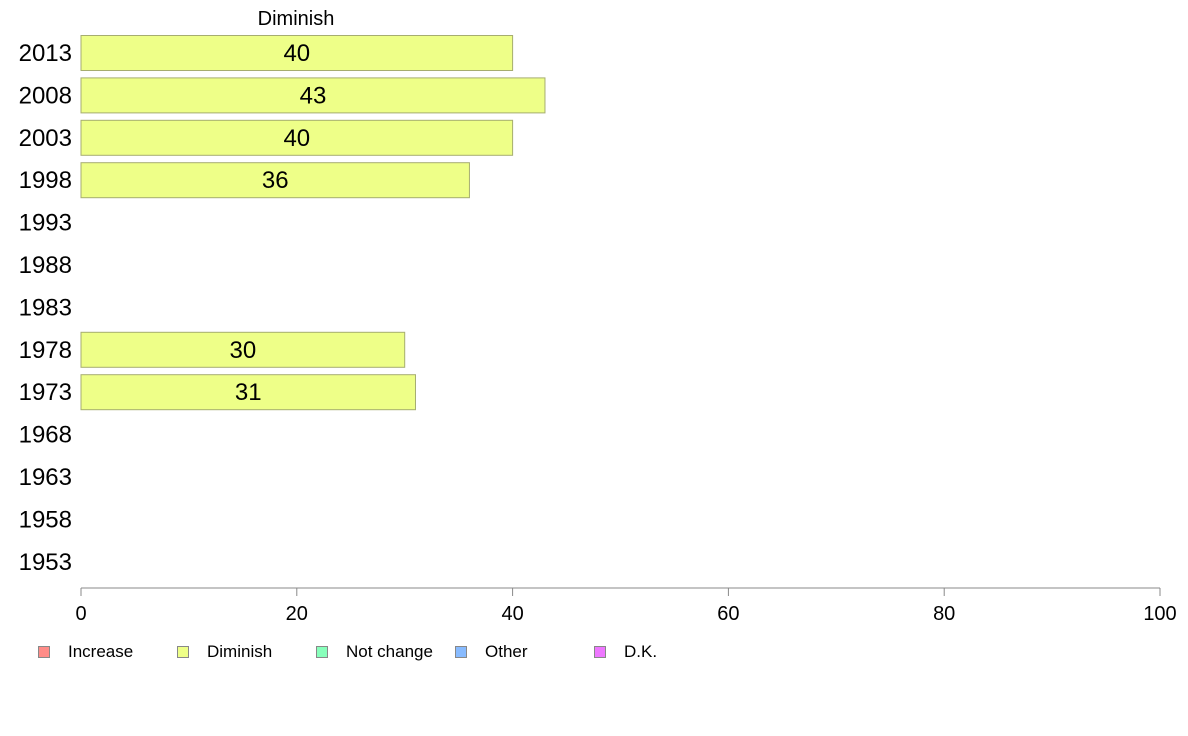 This screenshot has height=736, width=1188. Describe the element at coordinates (45, 435) in the screenshot. I see `y-tick-label: 1968` at that location.